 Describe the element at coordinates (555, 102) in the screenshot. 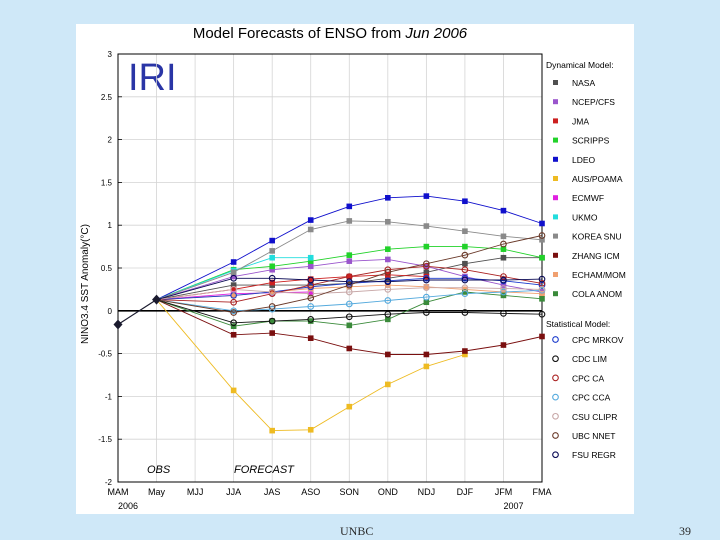

I see `legend-marker-ncep-cfs` at that location.